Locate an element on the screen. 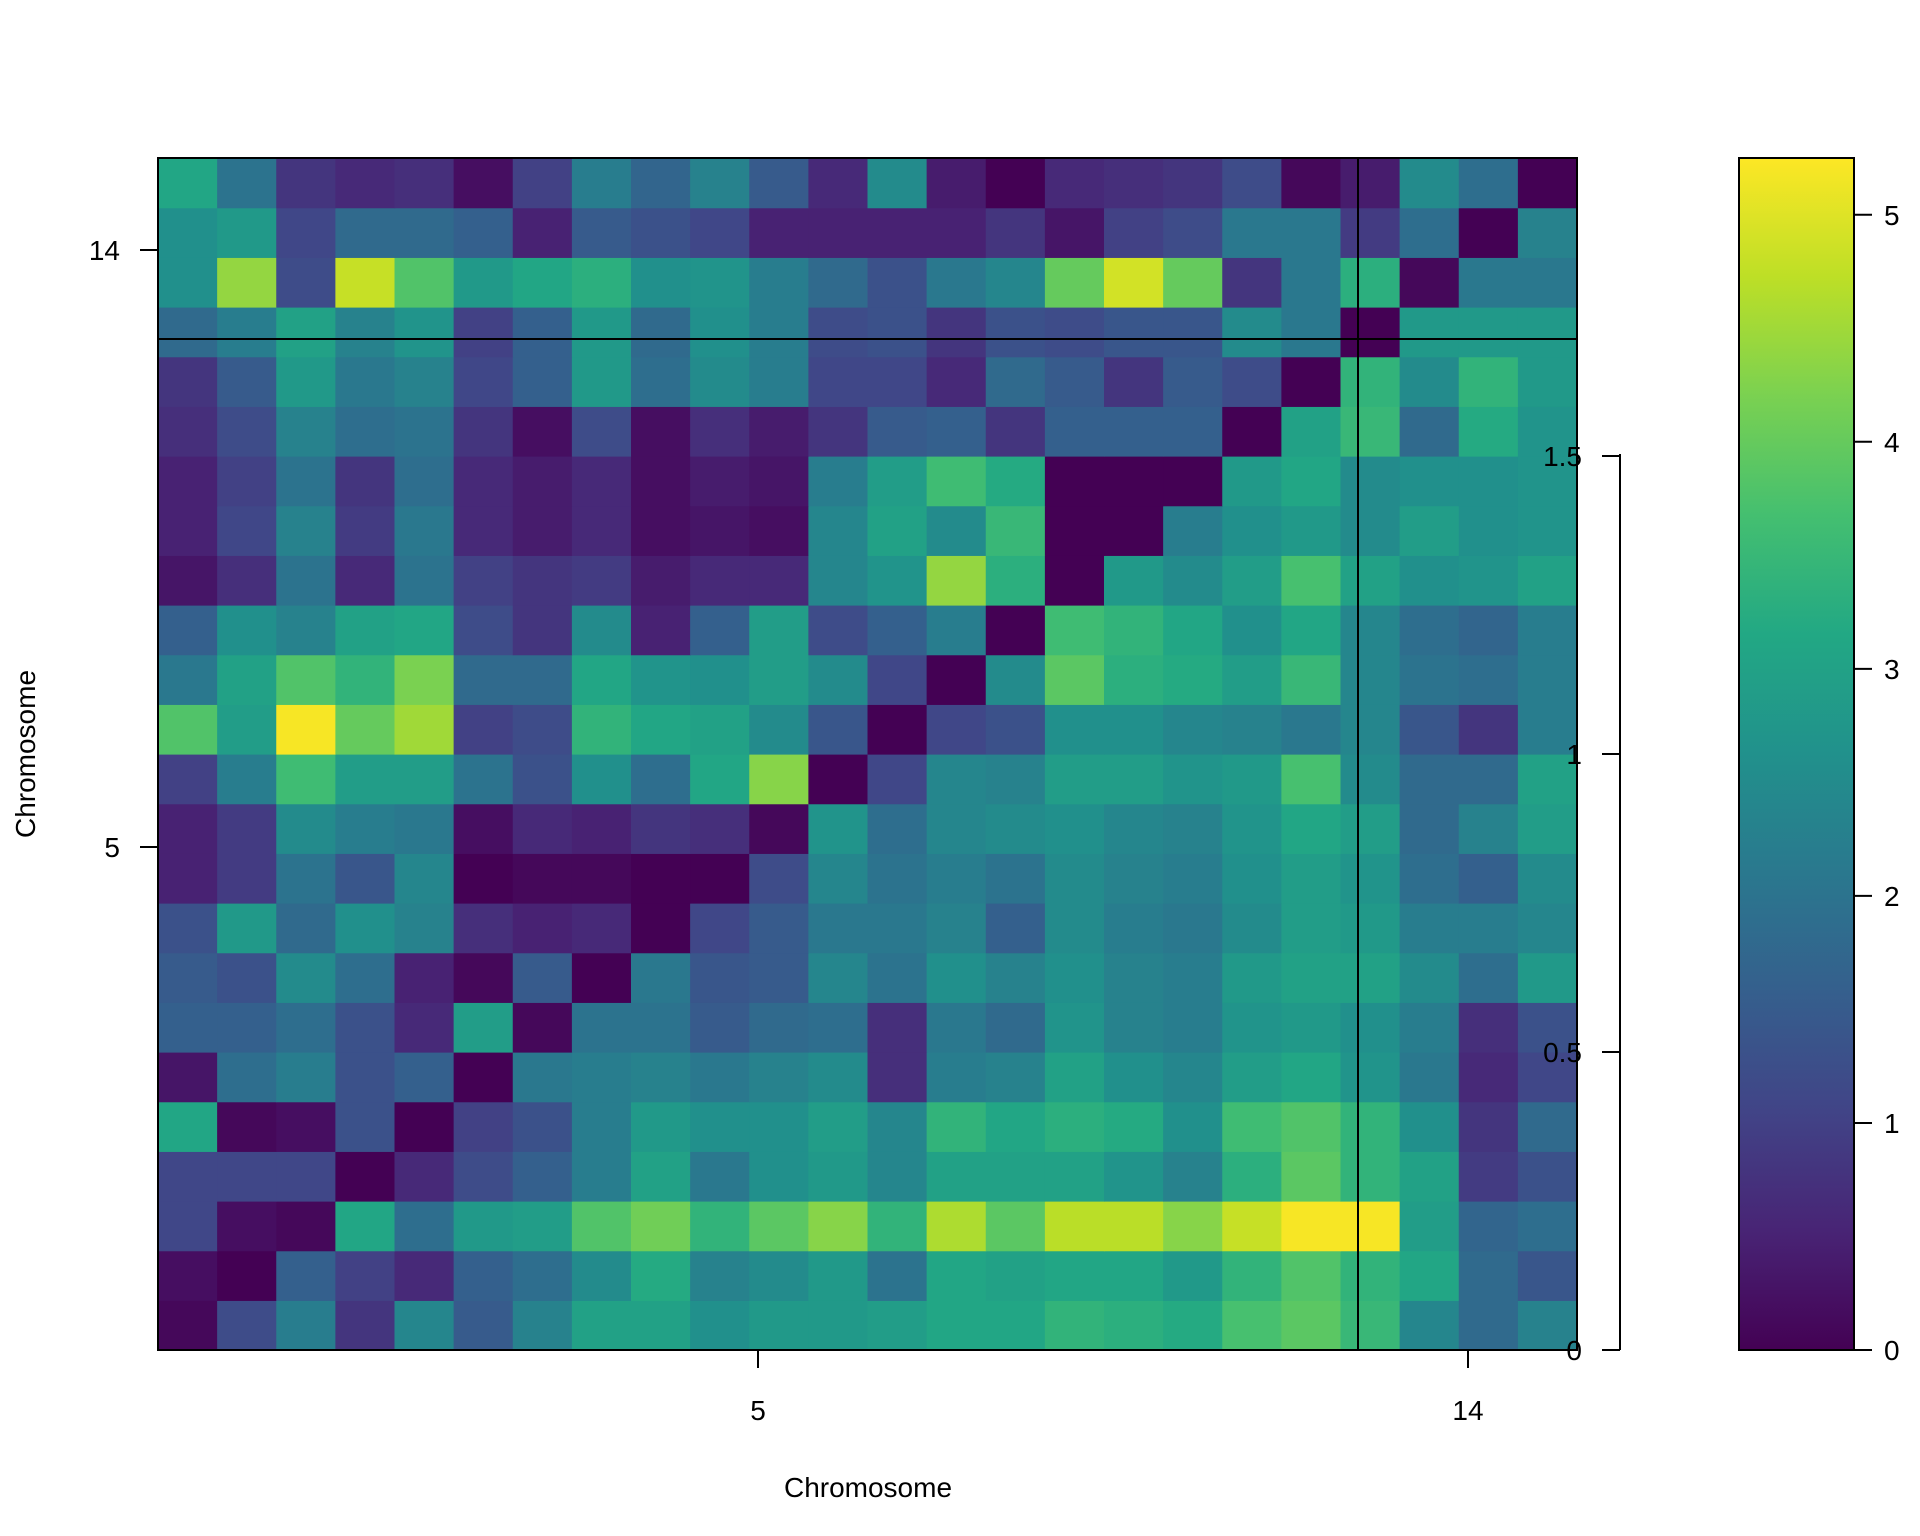  y-axis-label: Chromosome is located at coordinates (25, 754).